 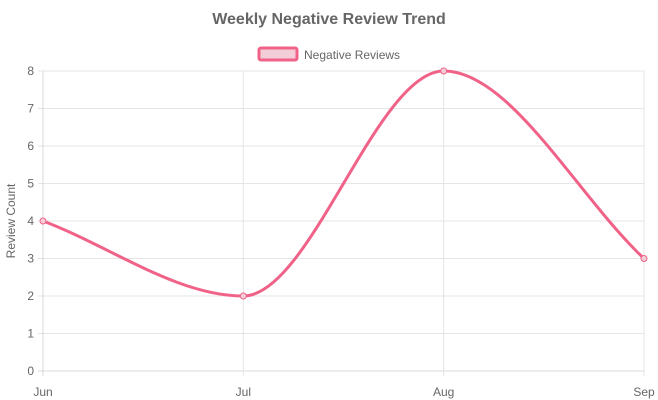 What do you see at coordinates (30, 296) in the screenshot?
I see `y-tick-label: 2` at bounding box center [30, 296].